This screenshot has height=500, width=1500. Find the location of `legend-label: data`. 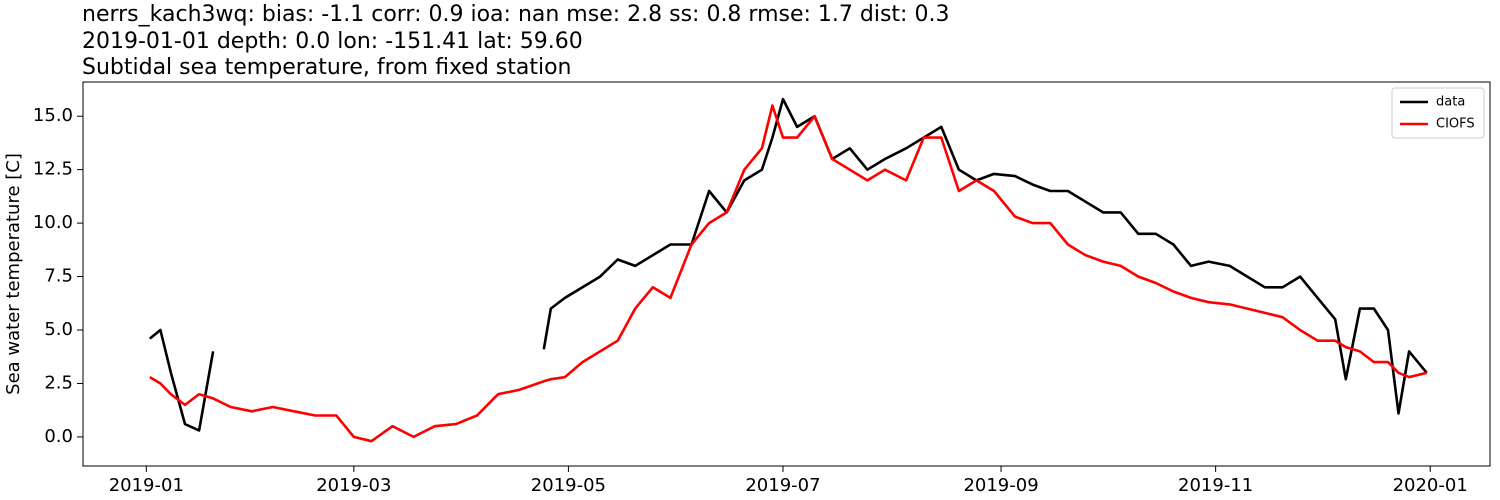

legend-label: data is located at coordinates (1450, 102).